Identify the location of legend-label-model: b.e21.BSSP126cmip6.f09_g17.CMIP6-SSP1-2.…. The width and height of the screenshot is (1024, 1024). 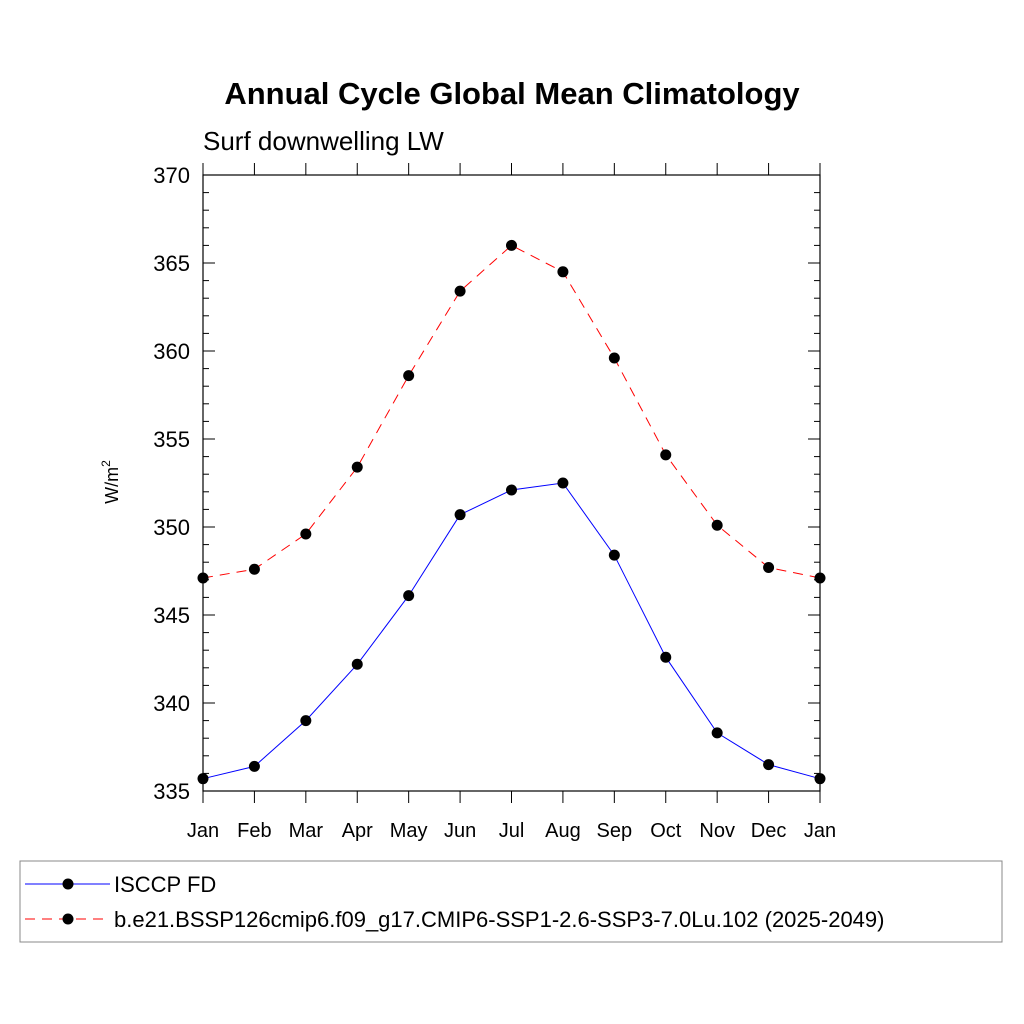
(499, 919).